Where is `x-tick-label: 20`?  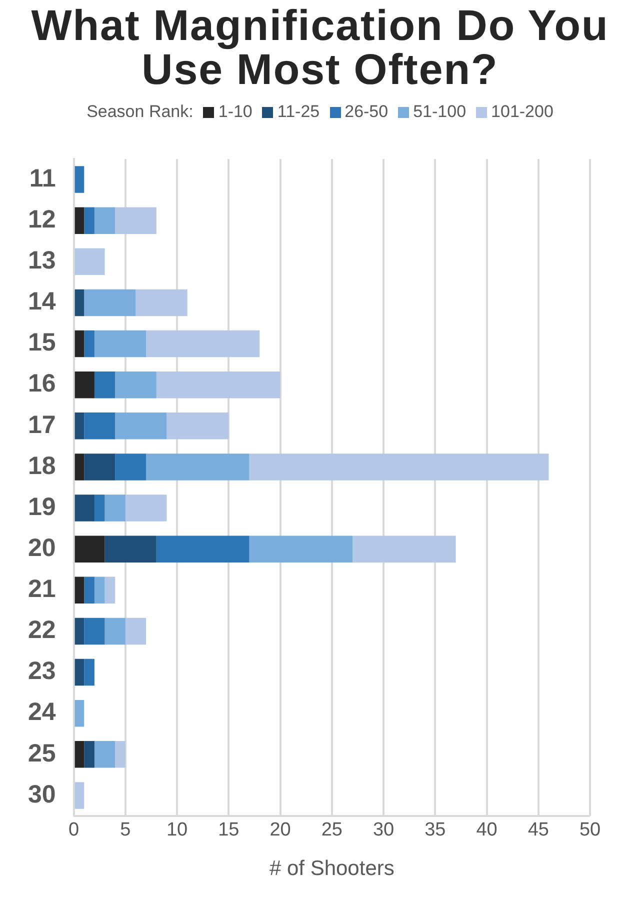 x-tick-label: 20 is located at coordinates (280, 830).